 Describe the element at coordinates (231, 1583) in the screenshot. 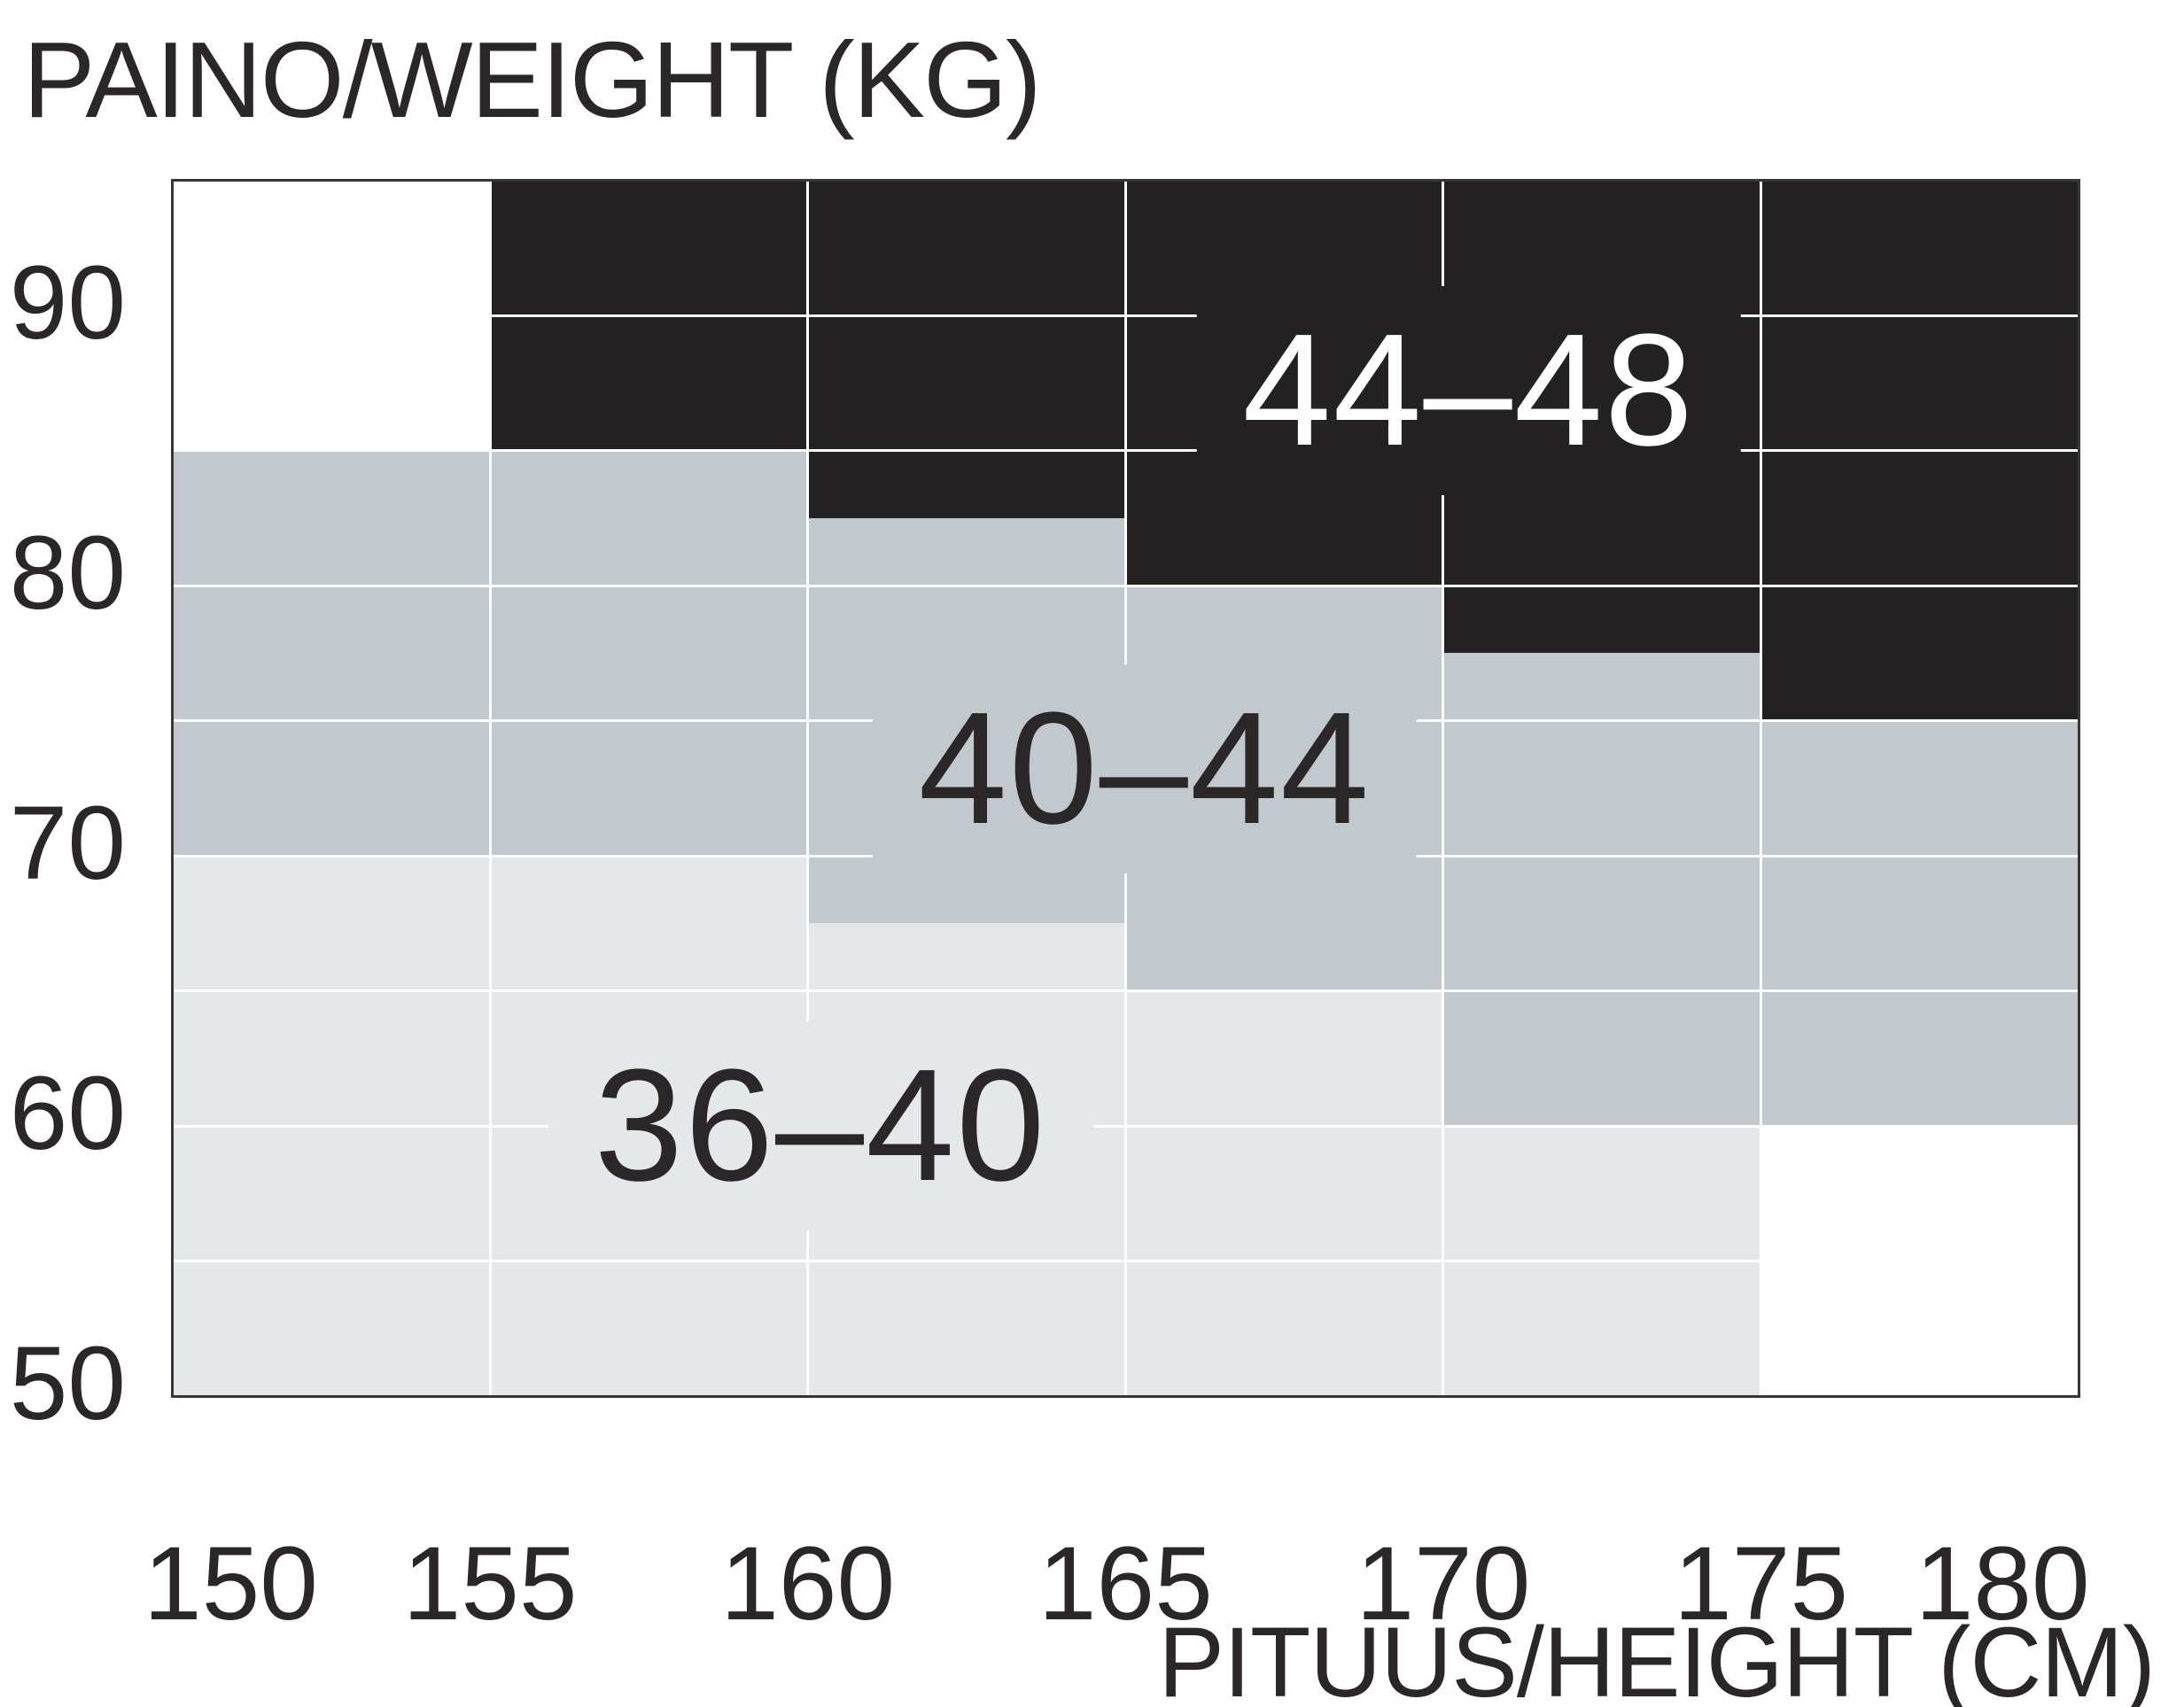

I see `x-tick-label-150: 150` at that location.